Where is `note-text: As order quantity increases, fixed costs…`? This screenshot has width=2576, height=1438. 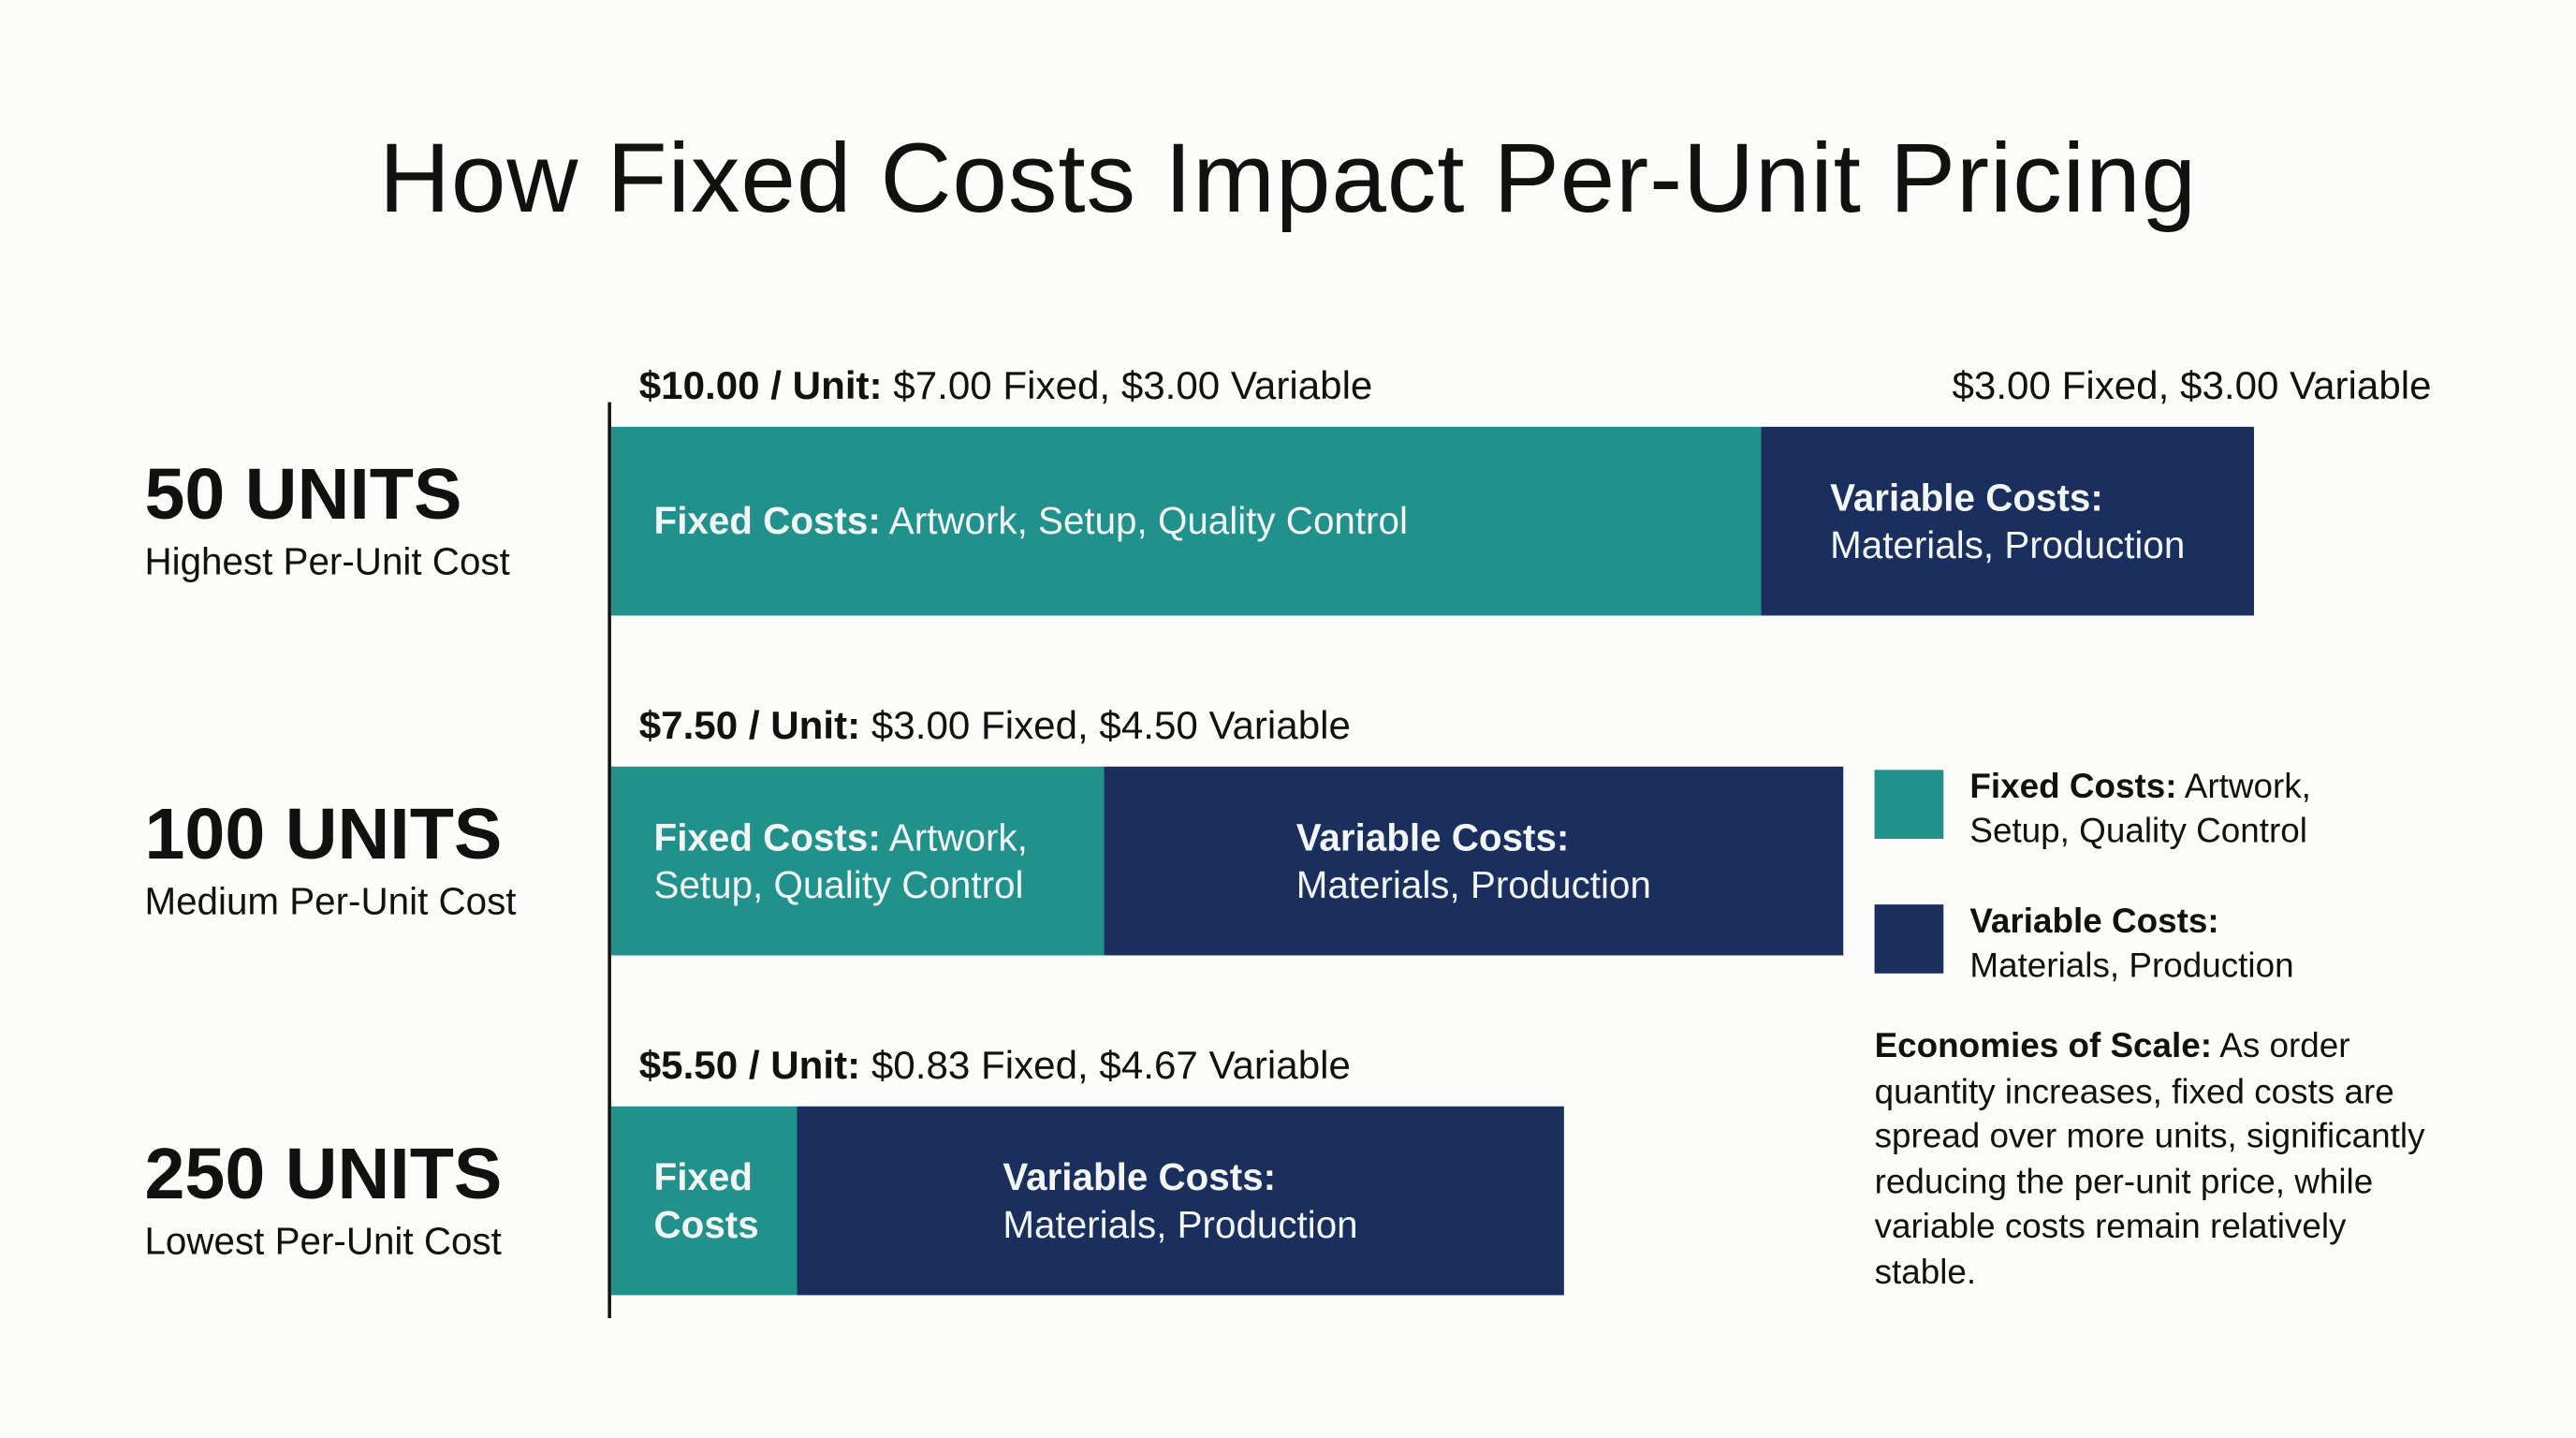 note-text: As order quantity increases, fixed costs… is located at coordinates (2149, 1159).